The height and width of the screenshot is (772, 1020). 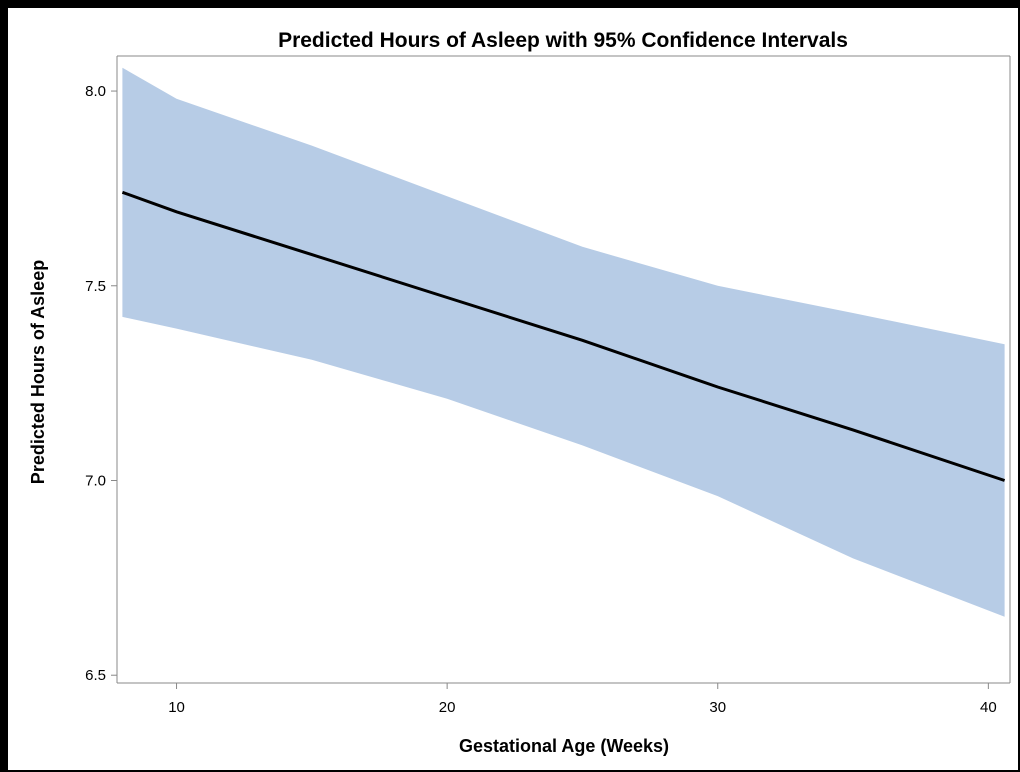 I want to click on y-tick-label: 8.0, so click(x=95, y=91).